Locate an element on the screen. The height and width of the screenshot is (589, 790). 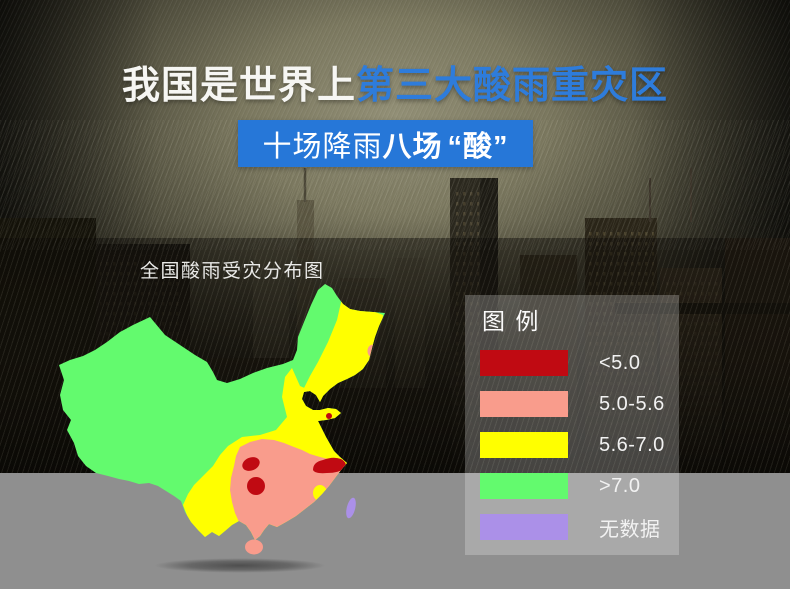
map-spot-red-shandong-coast is located at coordinates (329, 416).